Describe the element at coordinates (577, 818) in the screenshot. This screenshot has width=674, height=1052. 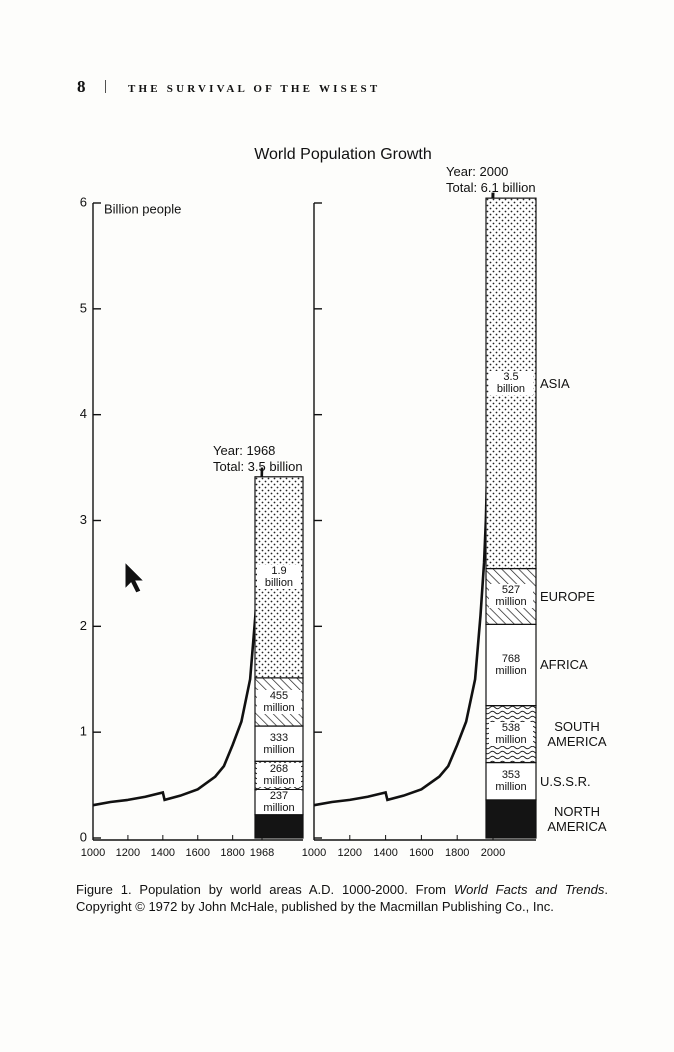
I see `region-label: NORTH AMERICA` at that location.